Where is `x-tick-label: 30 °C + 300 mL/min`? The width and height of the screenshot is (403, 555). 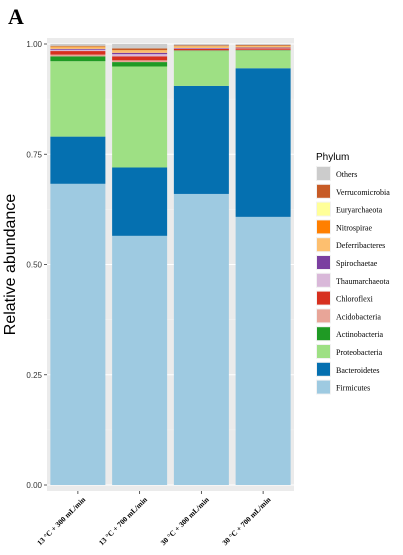
x-tick-label: 30 °C + 300 mL/min is located at coordinates (185, 520).